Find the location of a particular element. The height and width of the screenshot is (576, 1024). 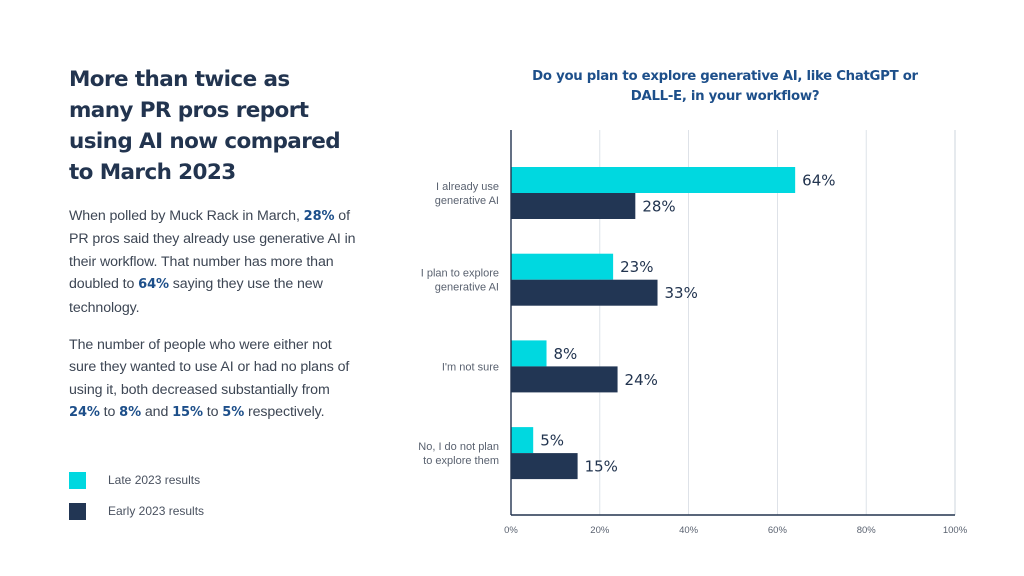

legend-item-late: Late 2023 results is located at coordinates (136, 480).